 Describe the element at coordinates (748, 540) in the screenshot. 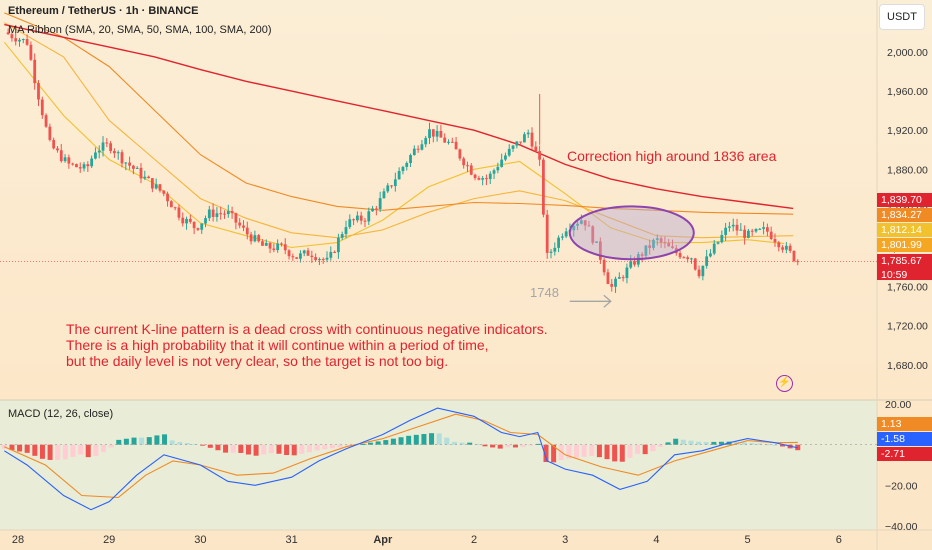

I see `time-tick-label: 5` at that location.